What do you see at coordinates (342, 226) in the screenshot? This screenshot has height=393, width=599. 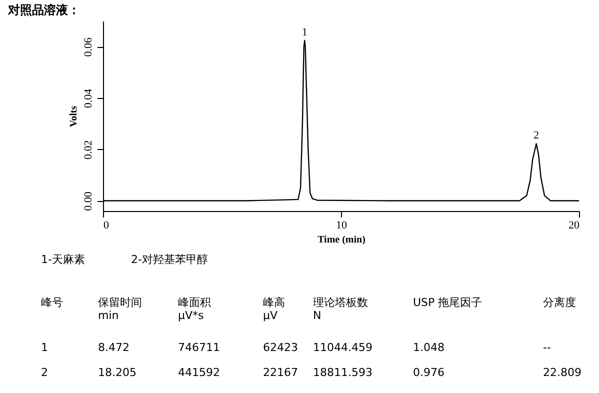 I see `x-tick-label: 10` at bounding box center [342, 226].